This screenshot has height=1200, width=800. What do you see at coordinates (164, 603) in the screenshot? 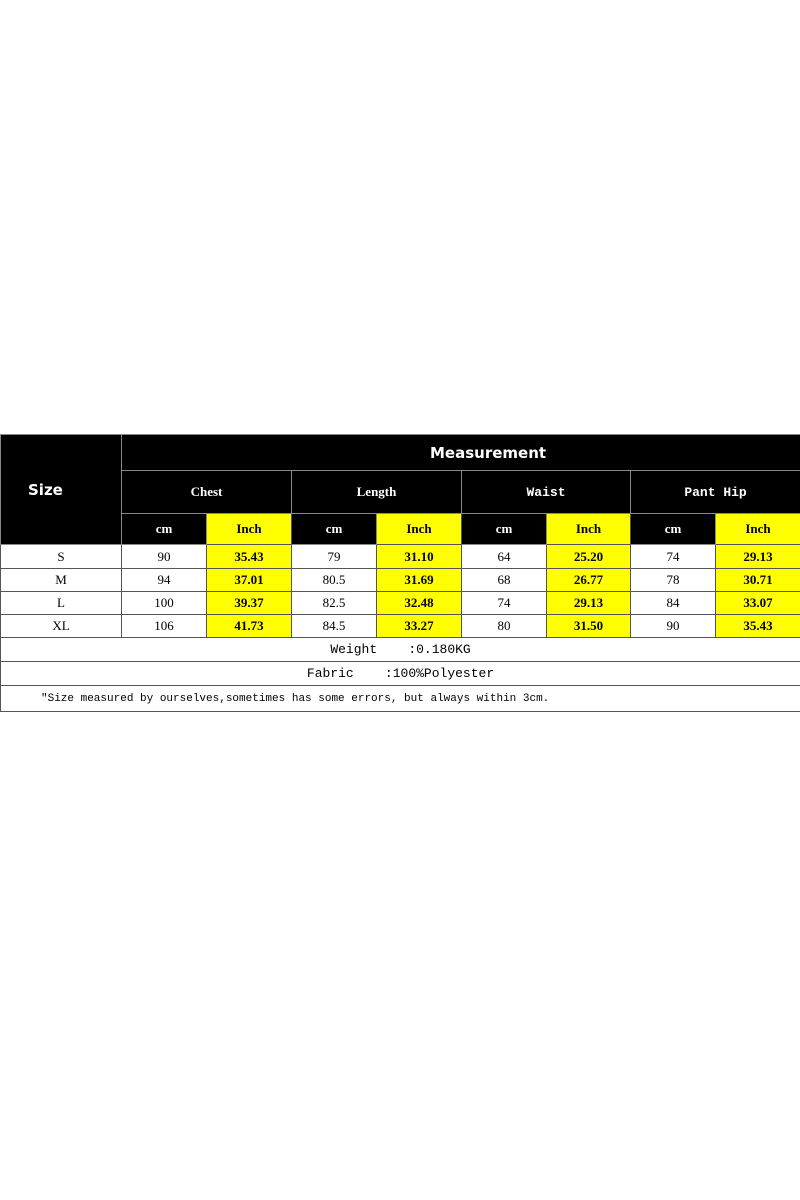
I see `cm-value-cell: 100` at bounding box center [164, 603].